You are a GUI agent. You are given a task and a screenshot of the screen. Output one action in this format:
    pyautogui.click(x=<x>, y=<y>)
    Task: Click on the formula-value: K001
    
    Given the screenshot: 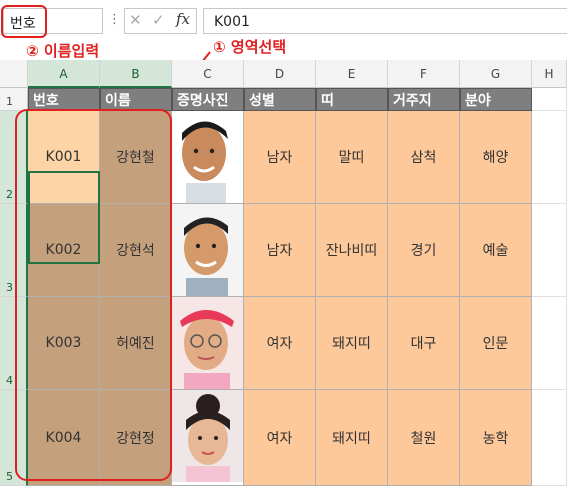 What is the action you would take?
    pyautogui.click(x=232, y=22)
    